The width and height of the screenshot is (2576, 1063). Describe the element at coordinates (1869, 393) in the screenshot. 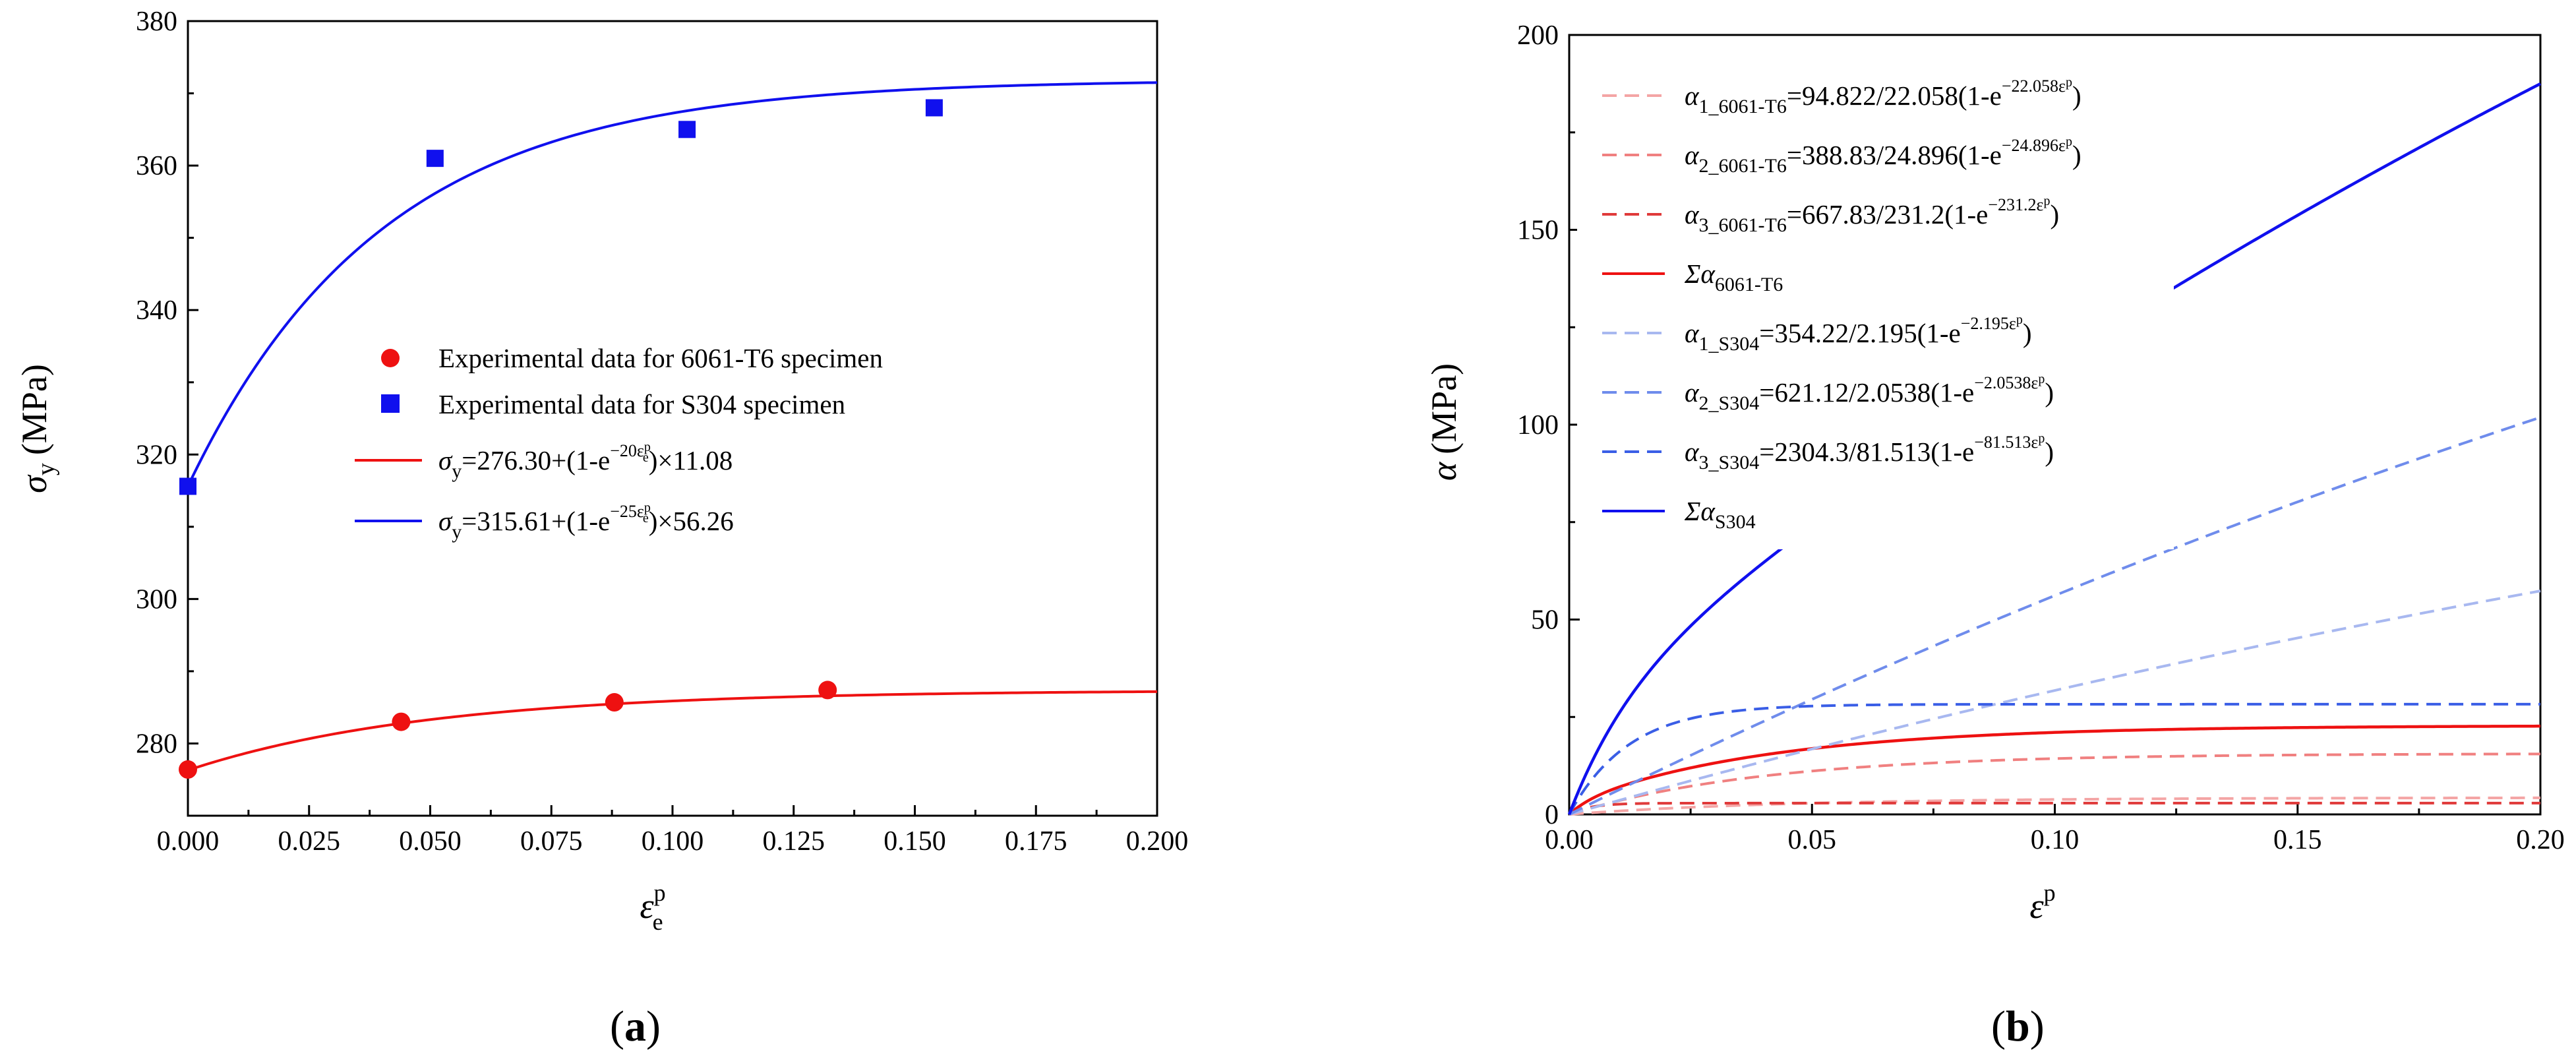

I see `panel-b-legend-label-5: α2_S304=621.12/2.0538(1-e−2.0538εp)` at that location.